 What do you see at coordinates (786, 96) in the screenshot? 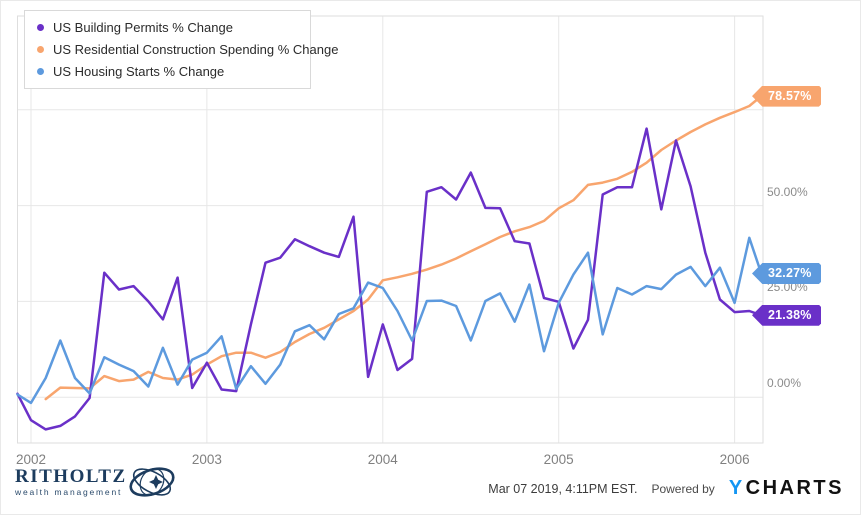
I see `value-badge-residential-construction: 78.57%` at bounding box center [786, 96].